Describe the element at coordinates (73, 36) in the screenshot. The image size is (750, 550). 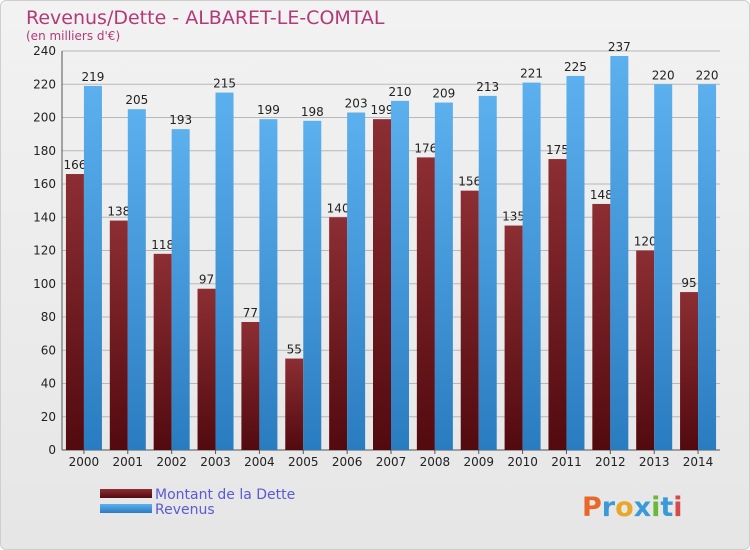
I see `chart-subtitle: (en milliers d'€)` at that location.